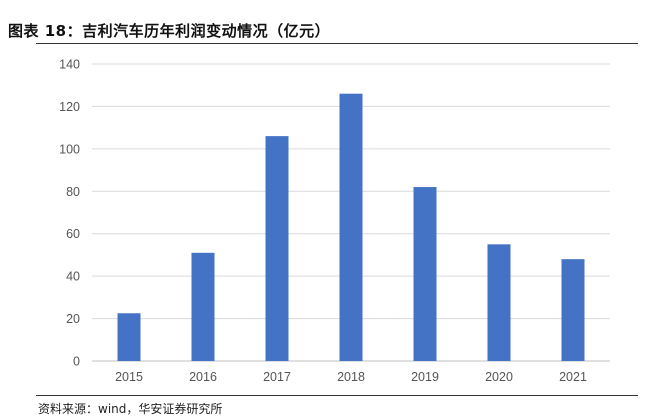 The width and height of the screenshot is (657, 420). Describe the element at coordinates (425, 377) in the screenshot. I see `x-tick-label: 2019` at that location.